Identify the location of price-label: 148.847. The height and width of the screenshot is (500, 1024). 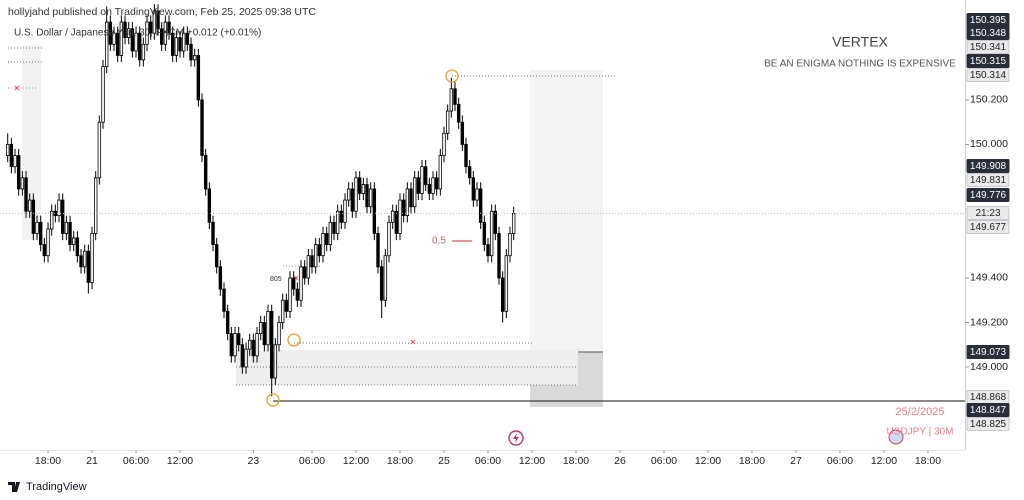
(988, 410).